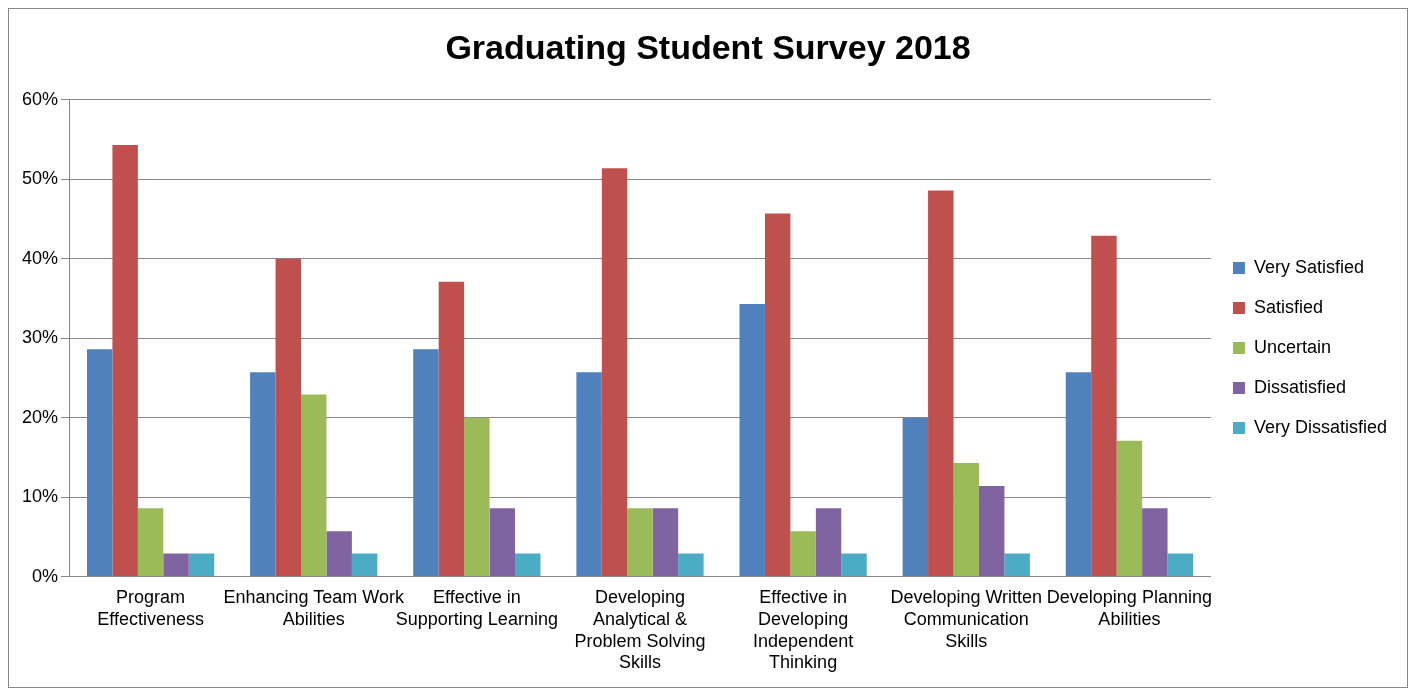  Describe the element at coordinates (708, 46) in the screenshot. I see `chart-title: Graduating Student Survey 2018` at that location.